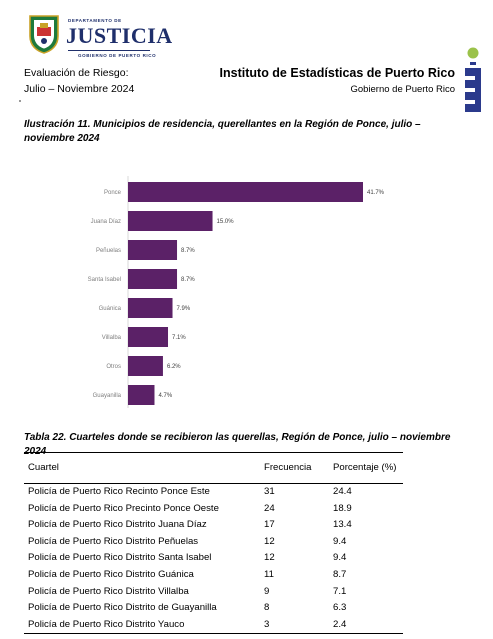 This screenshot has height=639, width=493. What do you see at coordinates (366, 468) in the screenshot?
I see `column-header-porcentaje: Porcentaje (%)` at bounding box center [366, 468].